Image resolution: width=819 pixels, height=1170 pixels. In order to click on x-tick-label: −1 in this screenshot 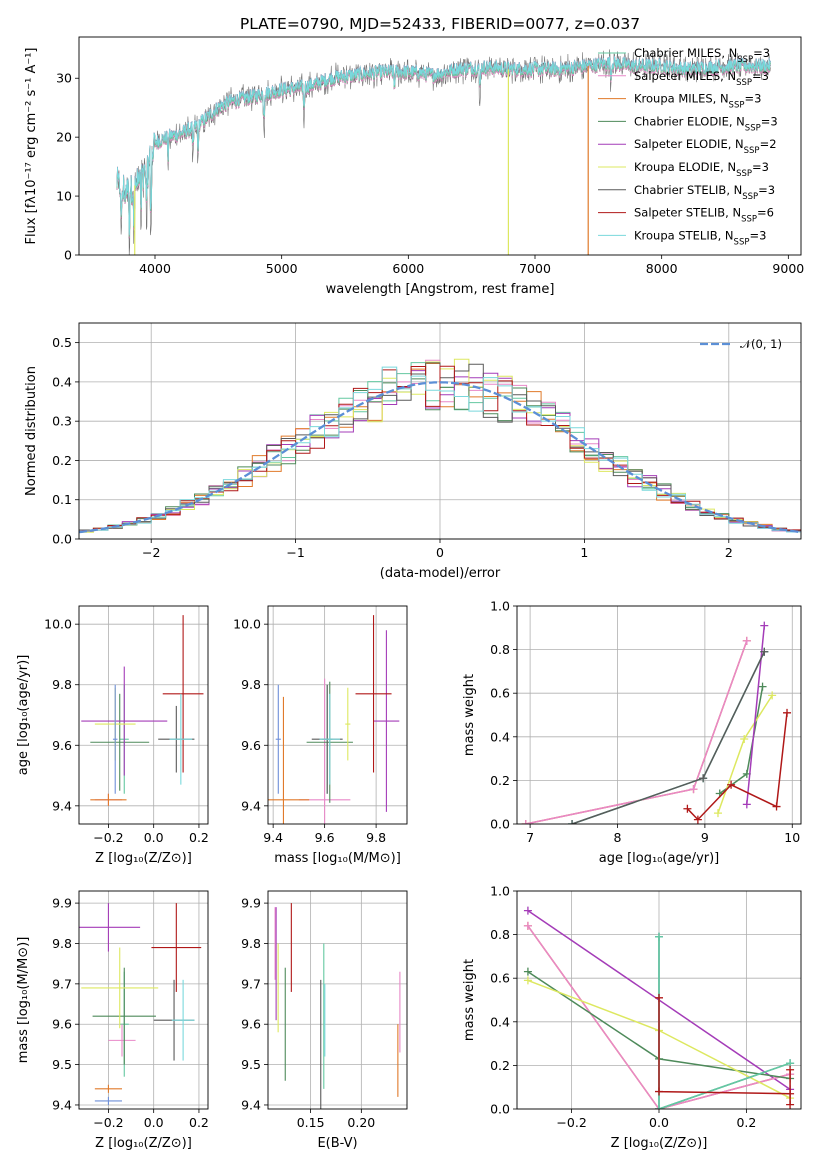, I will do `click(295, 552)`.